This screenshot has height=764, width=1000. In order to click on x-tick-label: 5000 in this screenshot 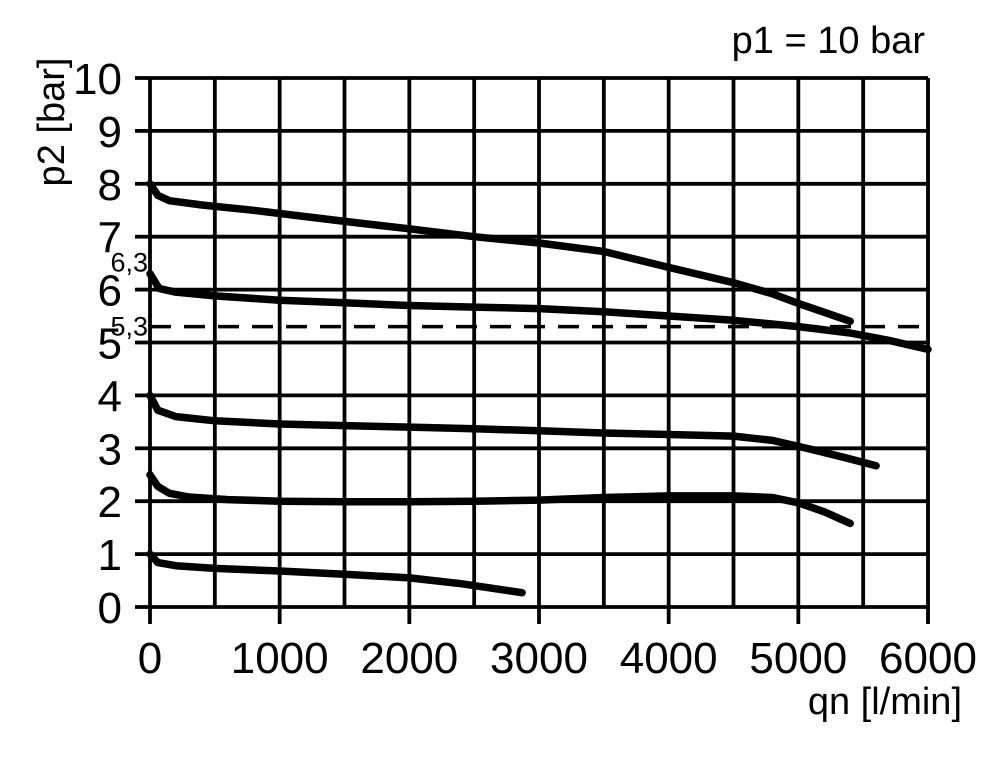, I will do `click(798, 658)`.